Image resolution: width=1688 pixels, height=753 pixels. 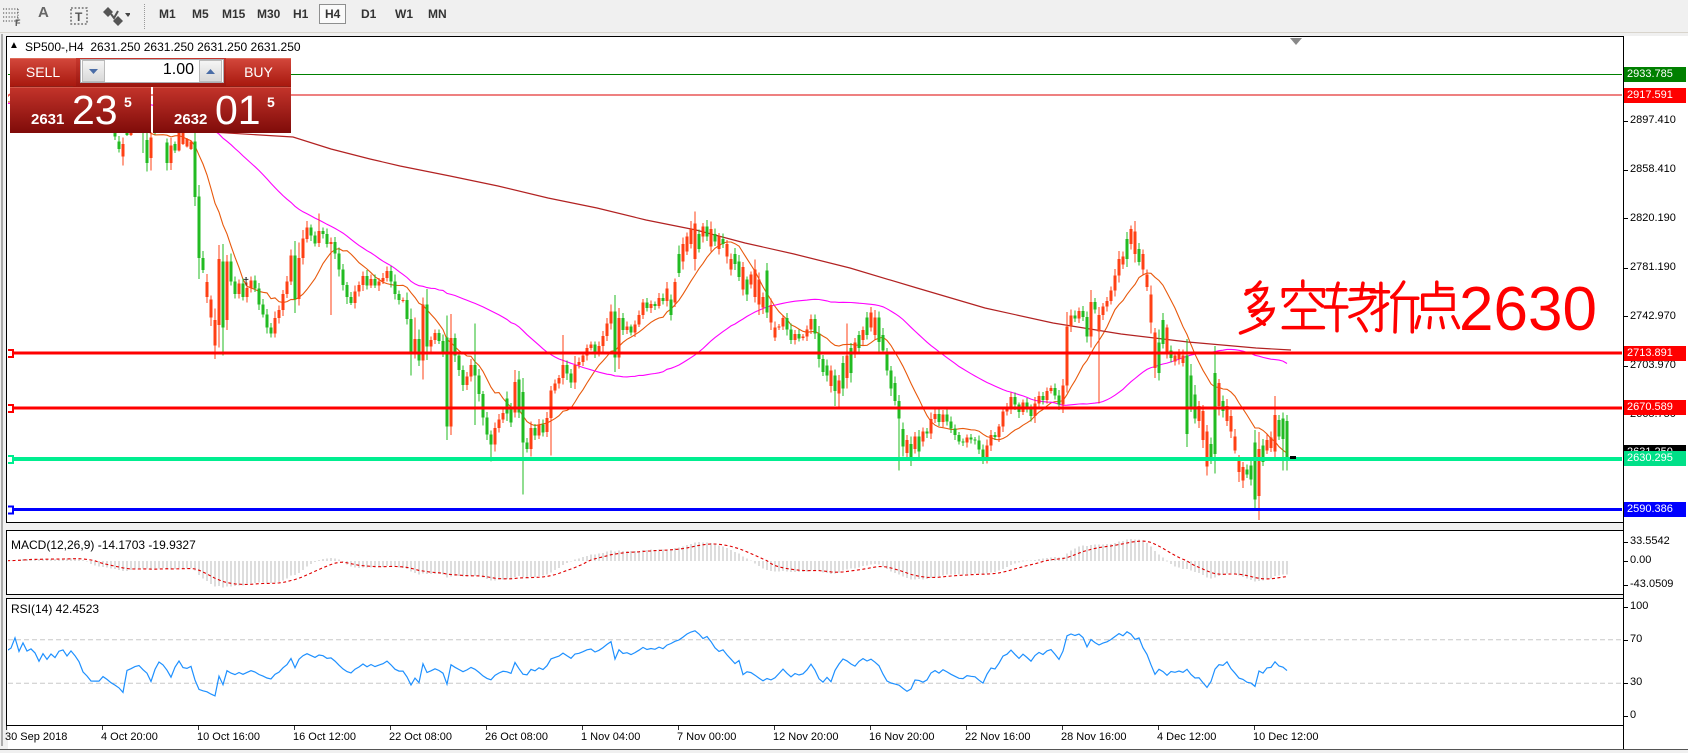 I want to click on svg-text: 2630, so click(x=1528, y=309).